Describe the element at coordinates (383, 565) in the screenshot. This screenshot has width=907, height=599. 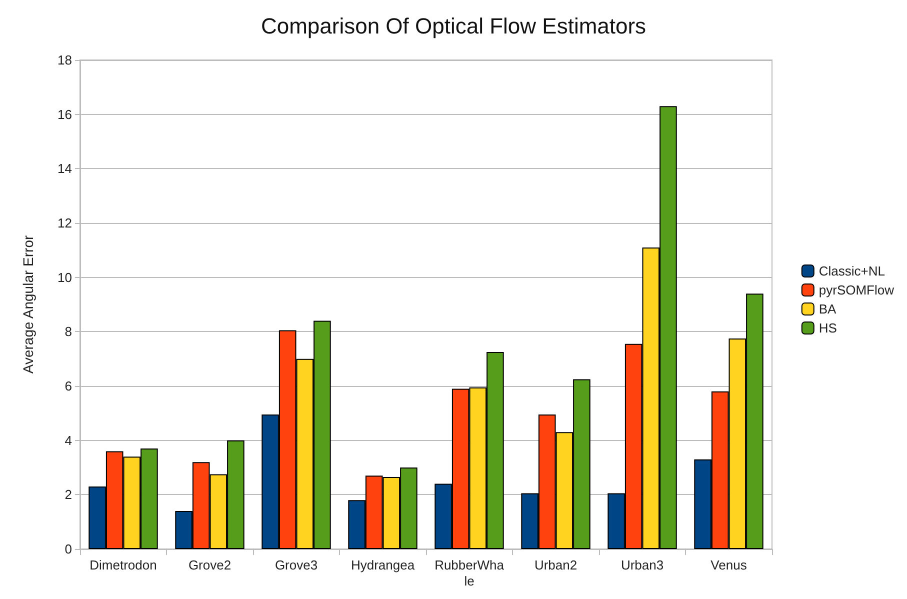
I see `x-tick-label: Hydrangea` at that location.